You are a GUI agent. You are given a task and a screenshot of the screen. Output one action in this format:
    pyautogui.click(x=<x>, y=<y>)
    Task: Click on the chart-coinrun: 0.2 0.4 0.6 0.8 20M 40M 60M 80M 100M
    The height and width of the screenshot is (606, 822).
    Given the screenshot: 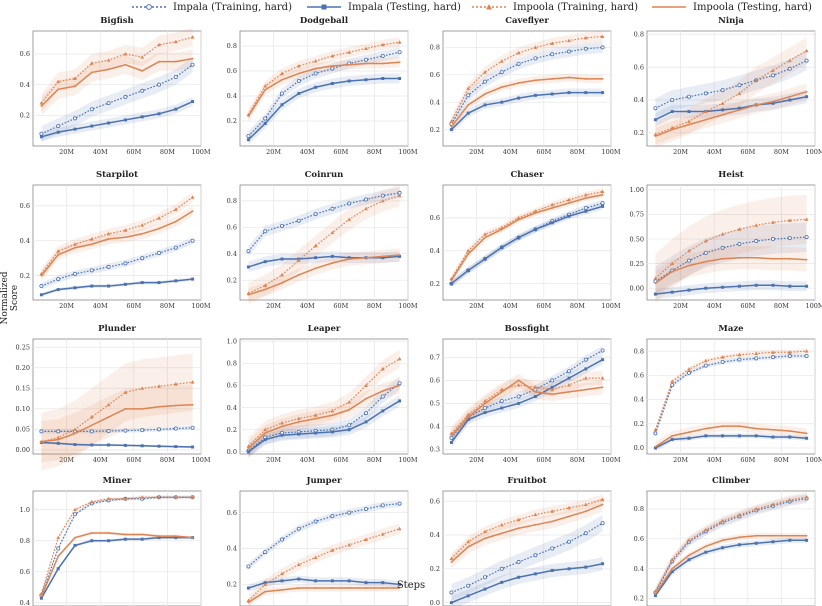 What is the action you would take?
    pyautogui.click(x=322, y=247)
    